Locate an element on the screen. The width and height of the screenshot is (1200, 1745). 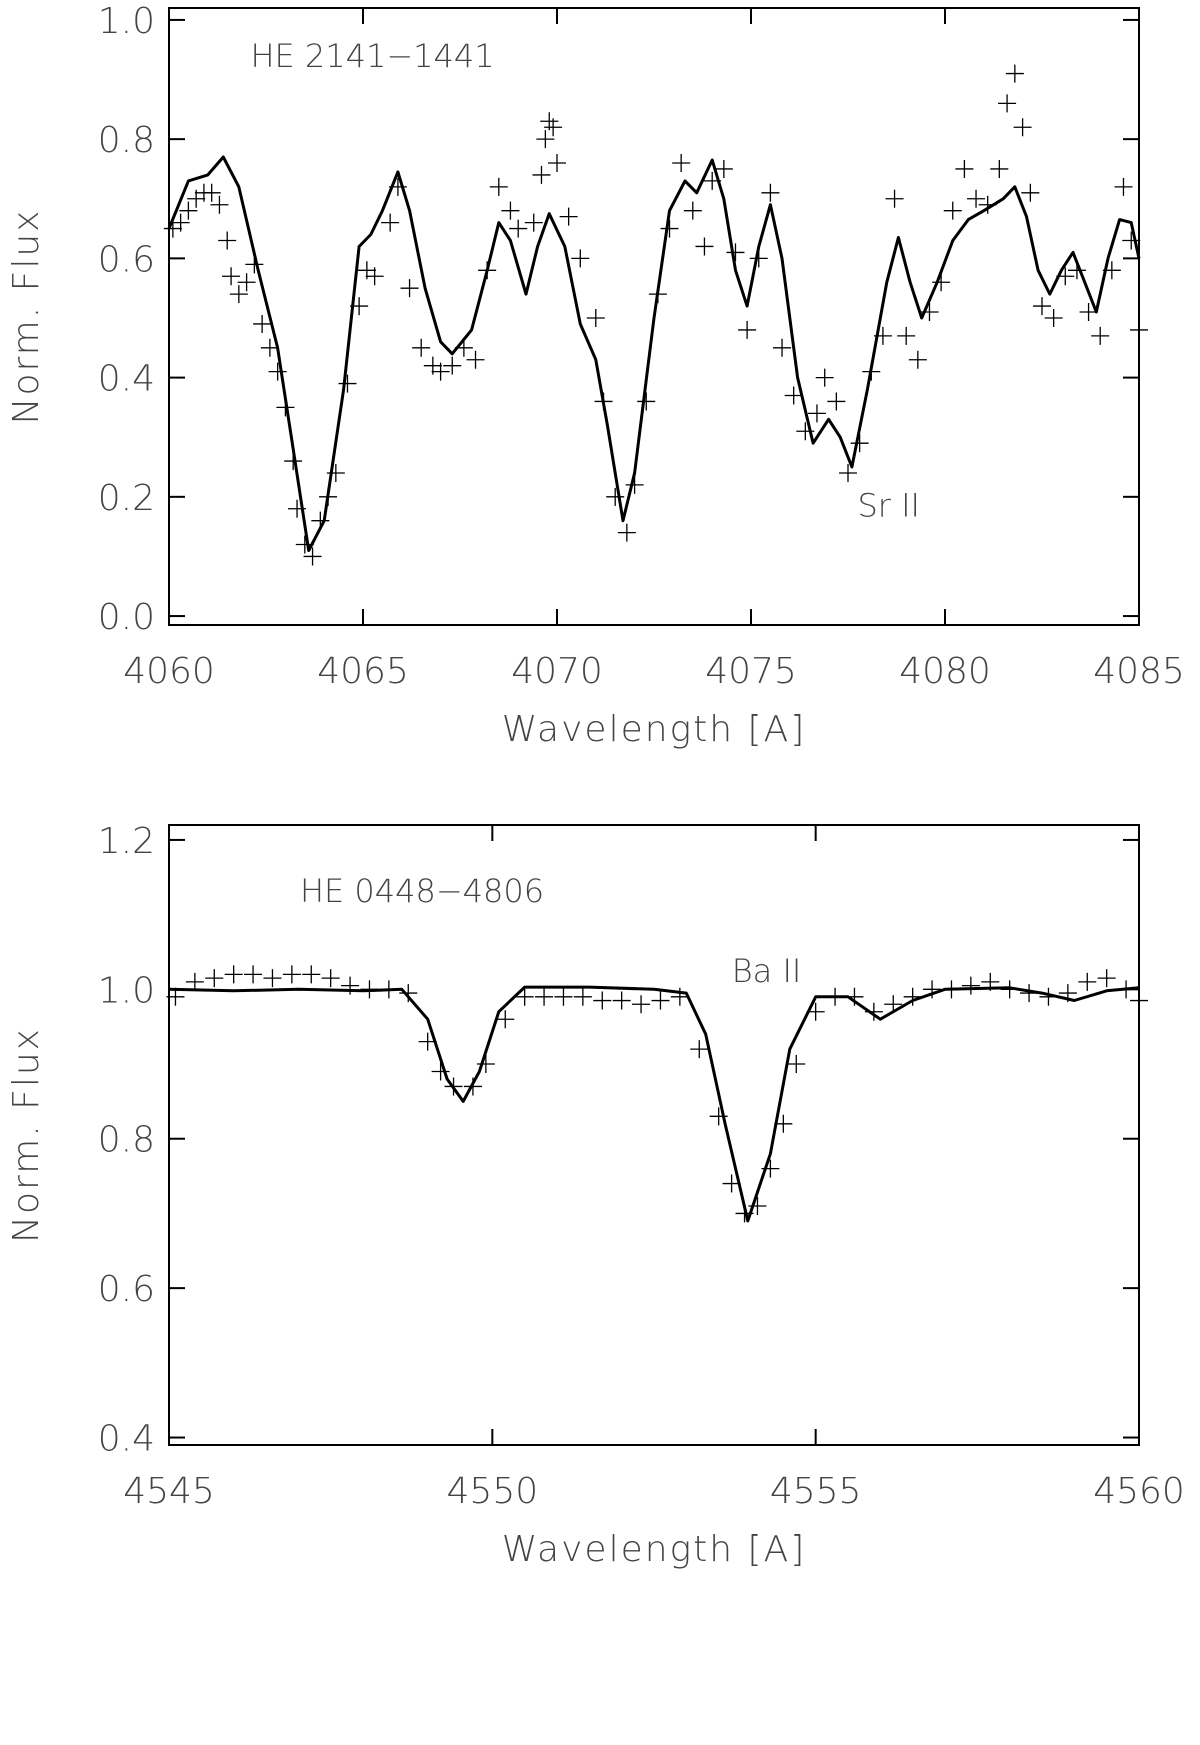
y-tick-label: 0.0 is located at coordinates (126, 617).